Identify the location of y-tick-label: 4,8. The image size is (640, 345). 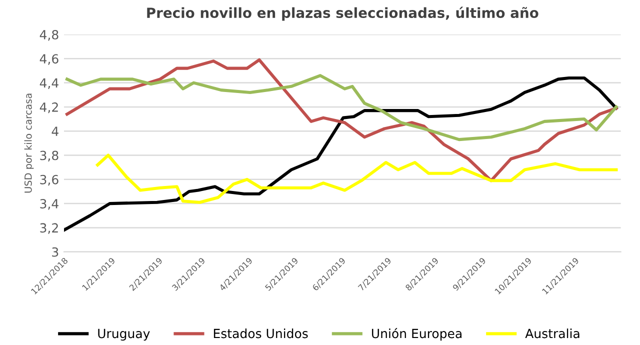
(49, 35).